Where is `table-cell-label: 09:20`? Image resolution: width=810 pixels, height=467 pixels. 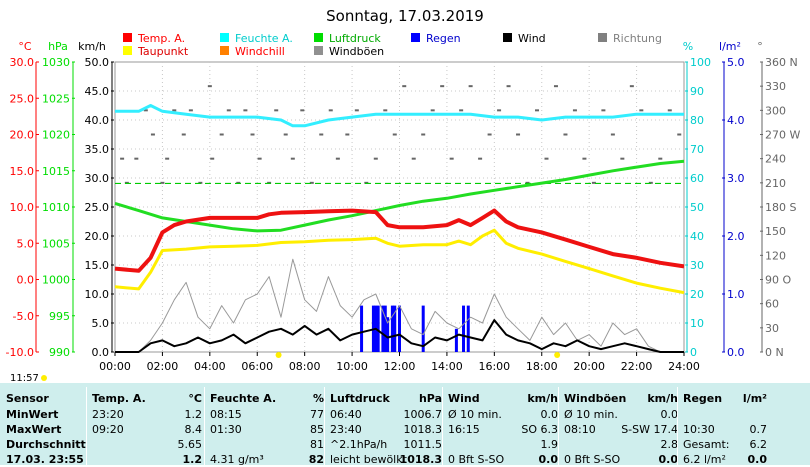 table-cell-label: 09:20 is located at coordinates (108, 429).